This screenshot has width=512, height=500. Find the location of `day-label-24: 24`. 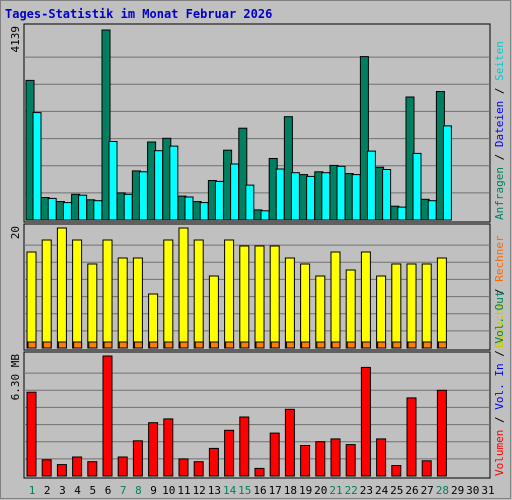

day-label-24: 24 is located at coordinates (382, 490).